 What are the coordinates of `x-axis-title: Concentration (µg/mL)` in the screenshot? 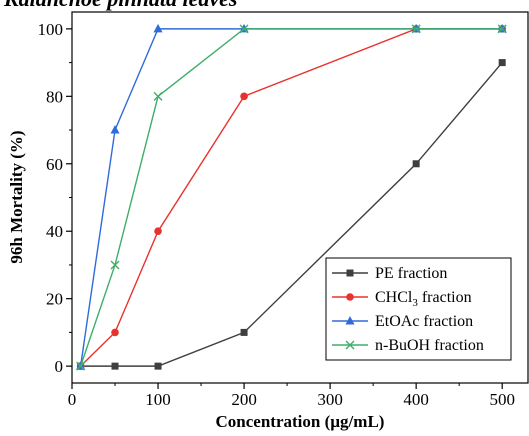 It's located at (300, 421).